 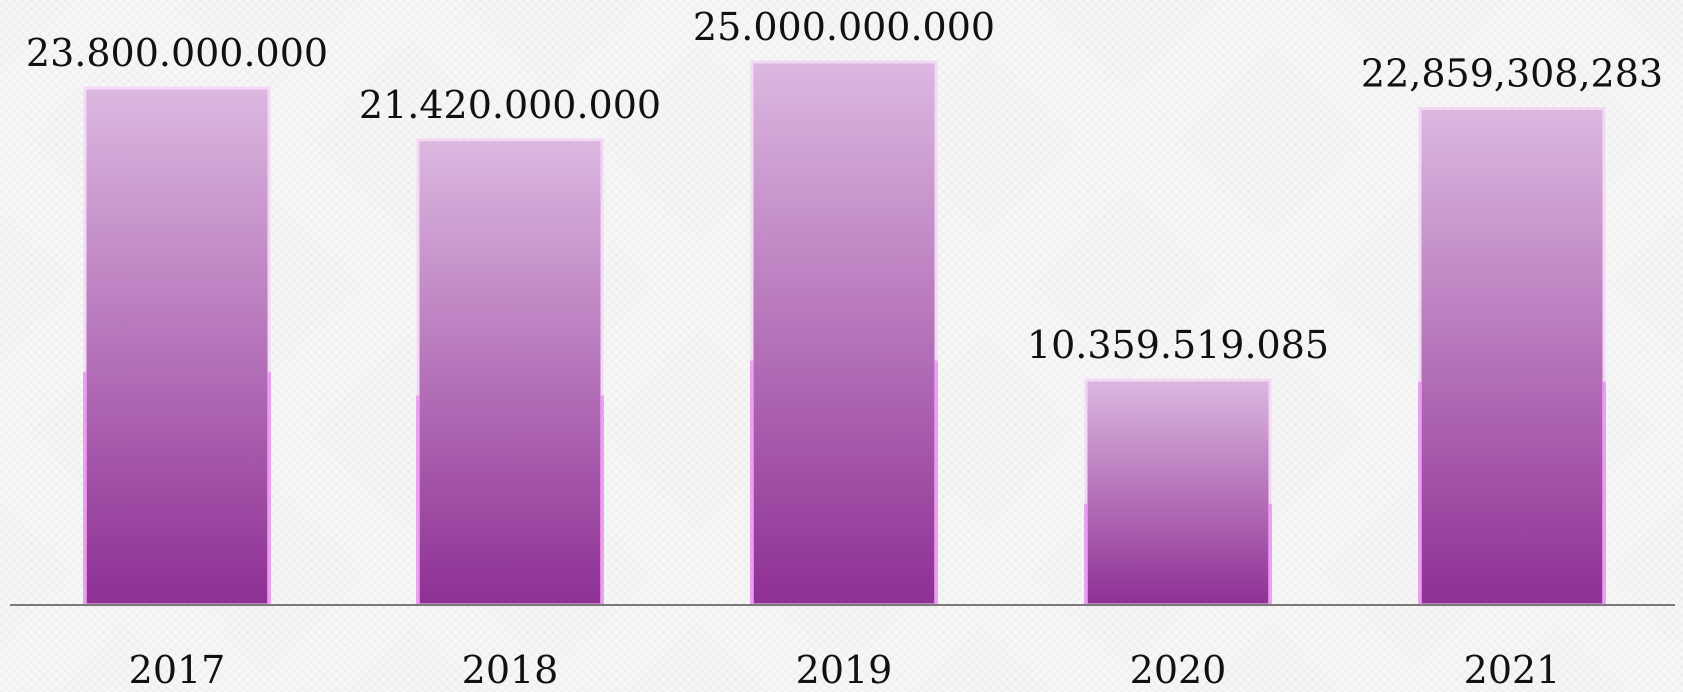 I want to click on bar-rect-2019, so click(x=844, y=333).